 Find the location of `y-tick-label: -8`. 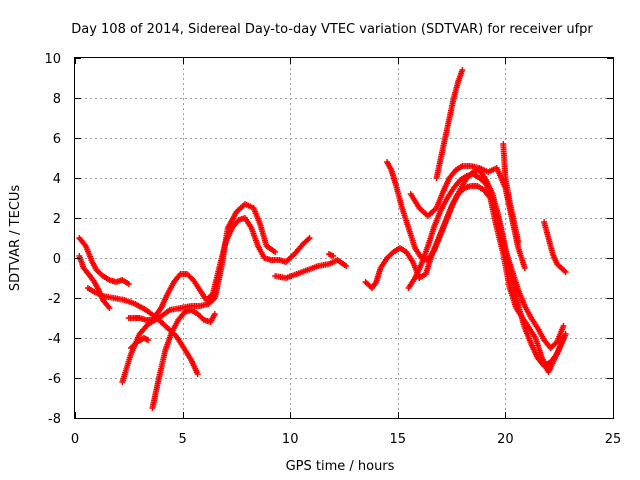

y-tick-label: -8 is located at coordinates (54, 419).